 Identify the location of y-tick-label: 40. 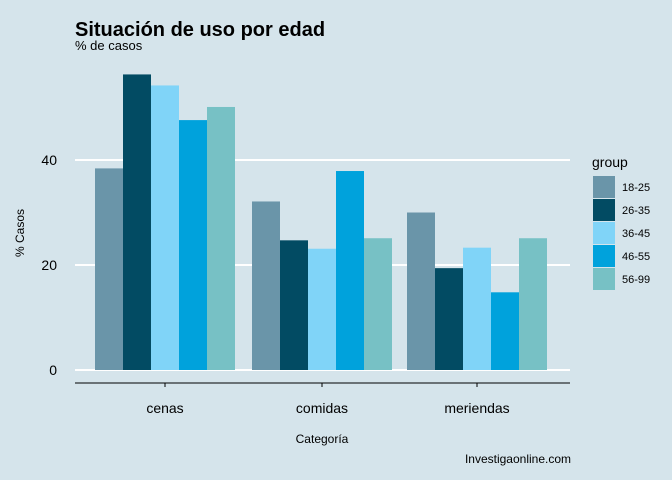
(49, 160).